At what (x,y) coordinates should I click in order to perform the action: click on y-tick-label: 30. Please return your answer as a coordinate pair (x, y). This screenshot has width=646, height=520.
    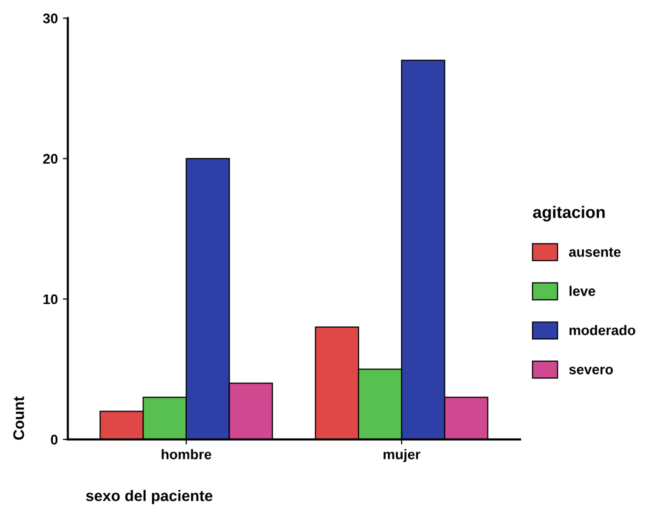
    Looking at the image, I should click on (50, 19).